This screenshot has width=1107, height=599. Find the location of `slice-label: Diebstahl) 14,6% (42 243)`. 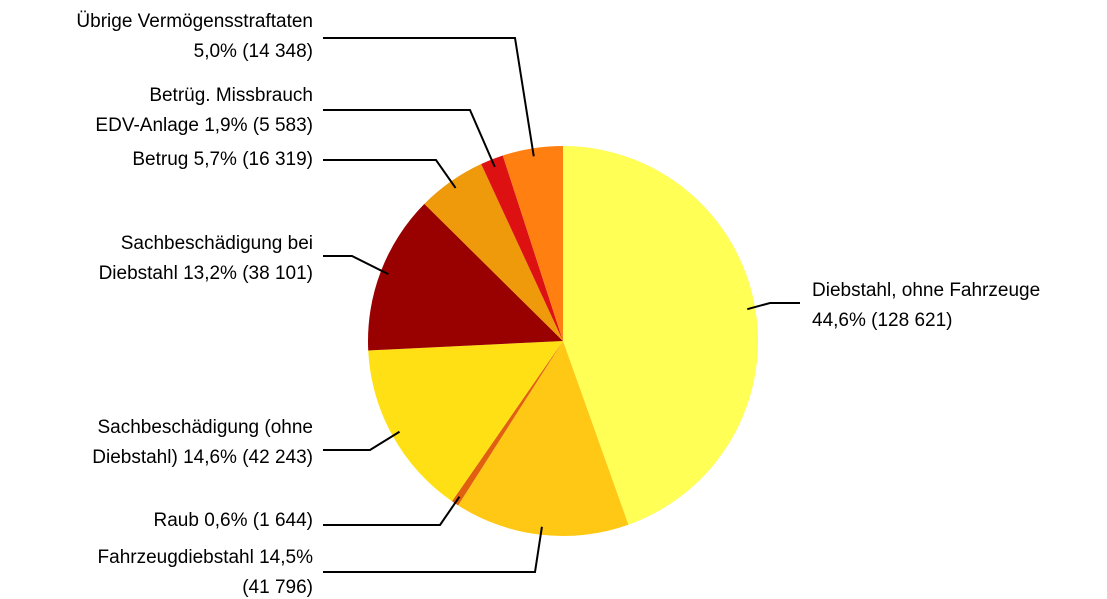

slice-label: Diebstahl) 14,6% (42 243) is located at coordinates (202, 457).